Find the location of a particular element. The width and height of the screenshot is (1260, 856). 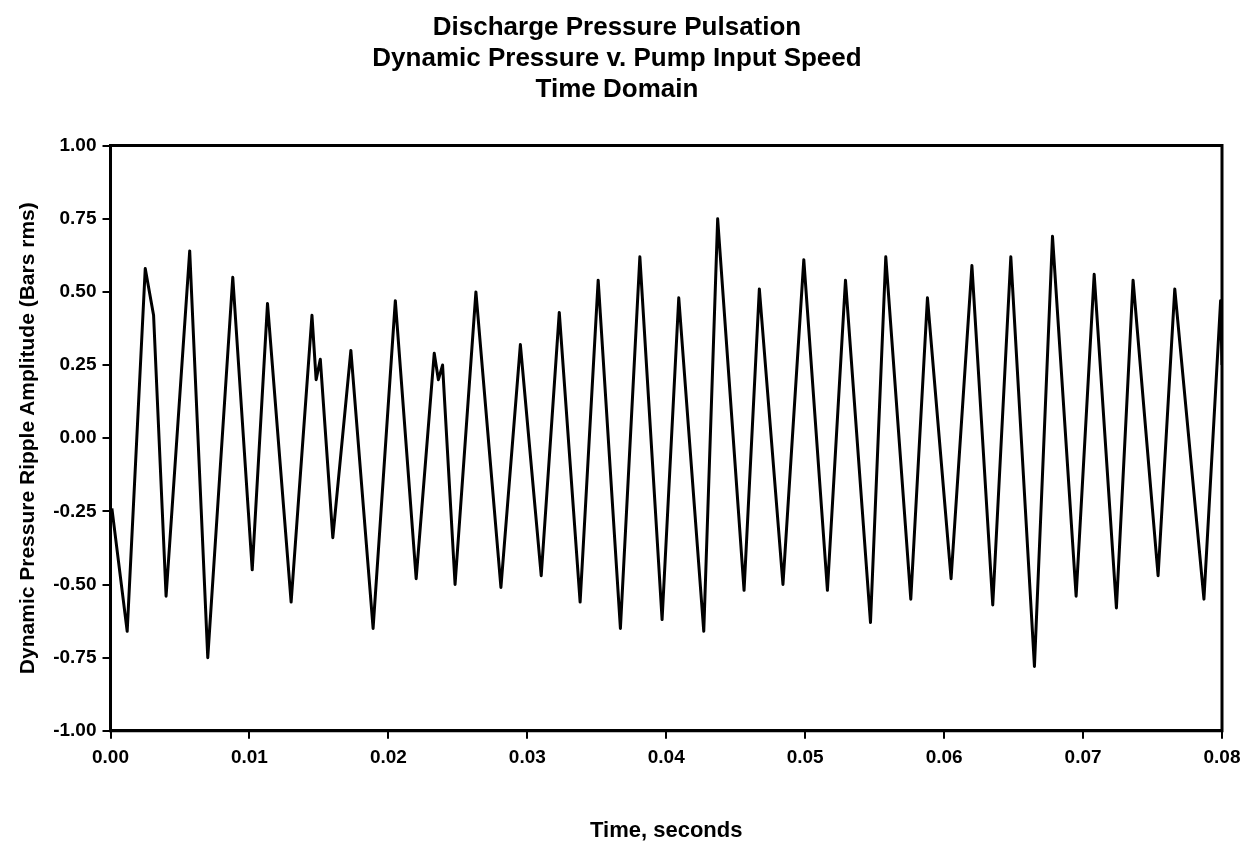

x-tick-label: 0.01 is located at coordinates (249, 757).